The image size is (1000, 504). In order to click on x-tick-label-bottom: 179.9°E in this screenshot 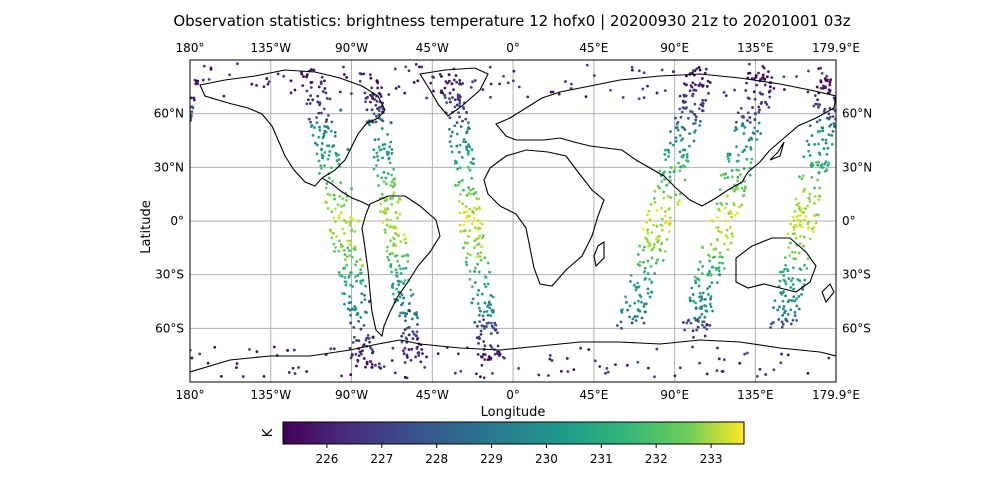, I will do `click(836, 395)`.